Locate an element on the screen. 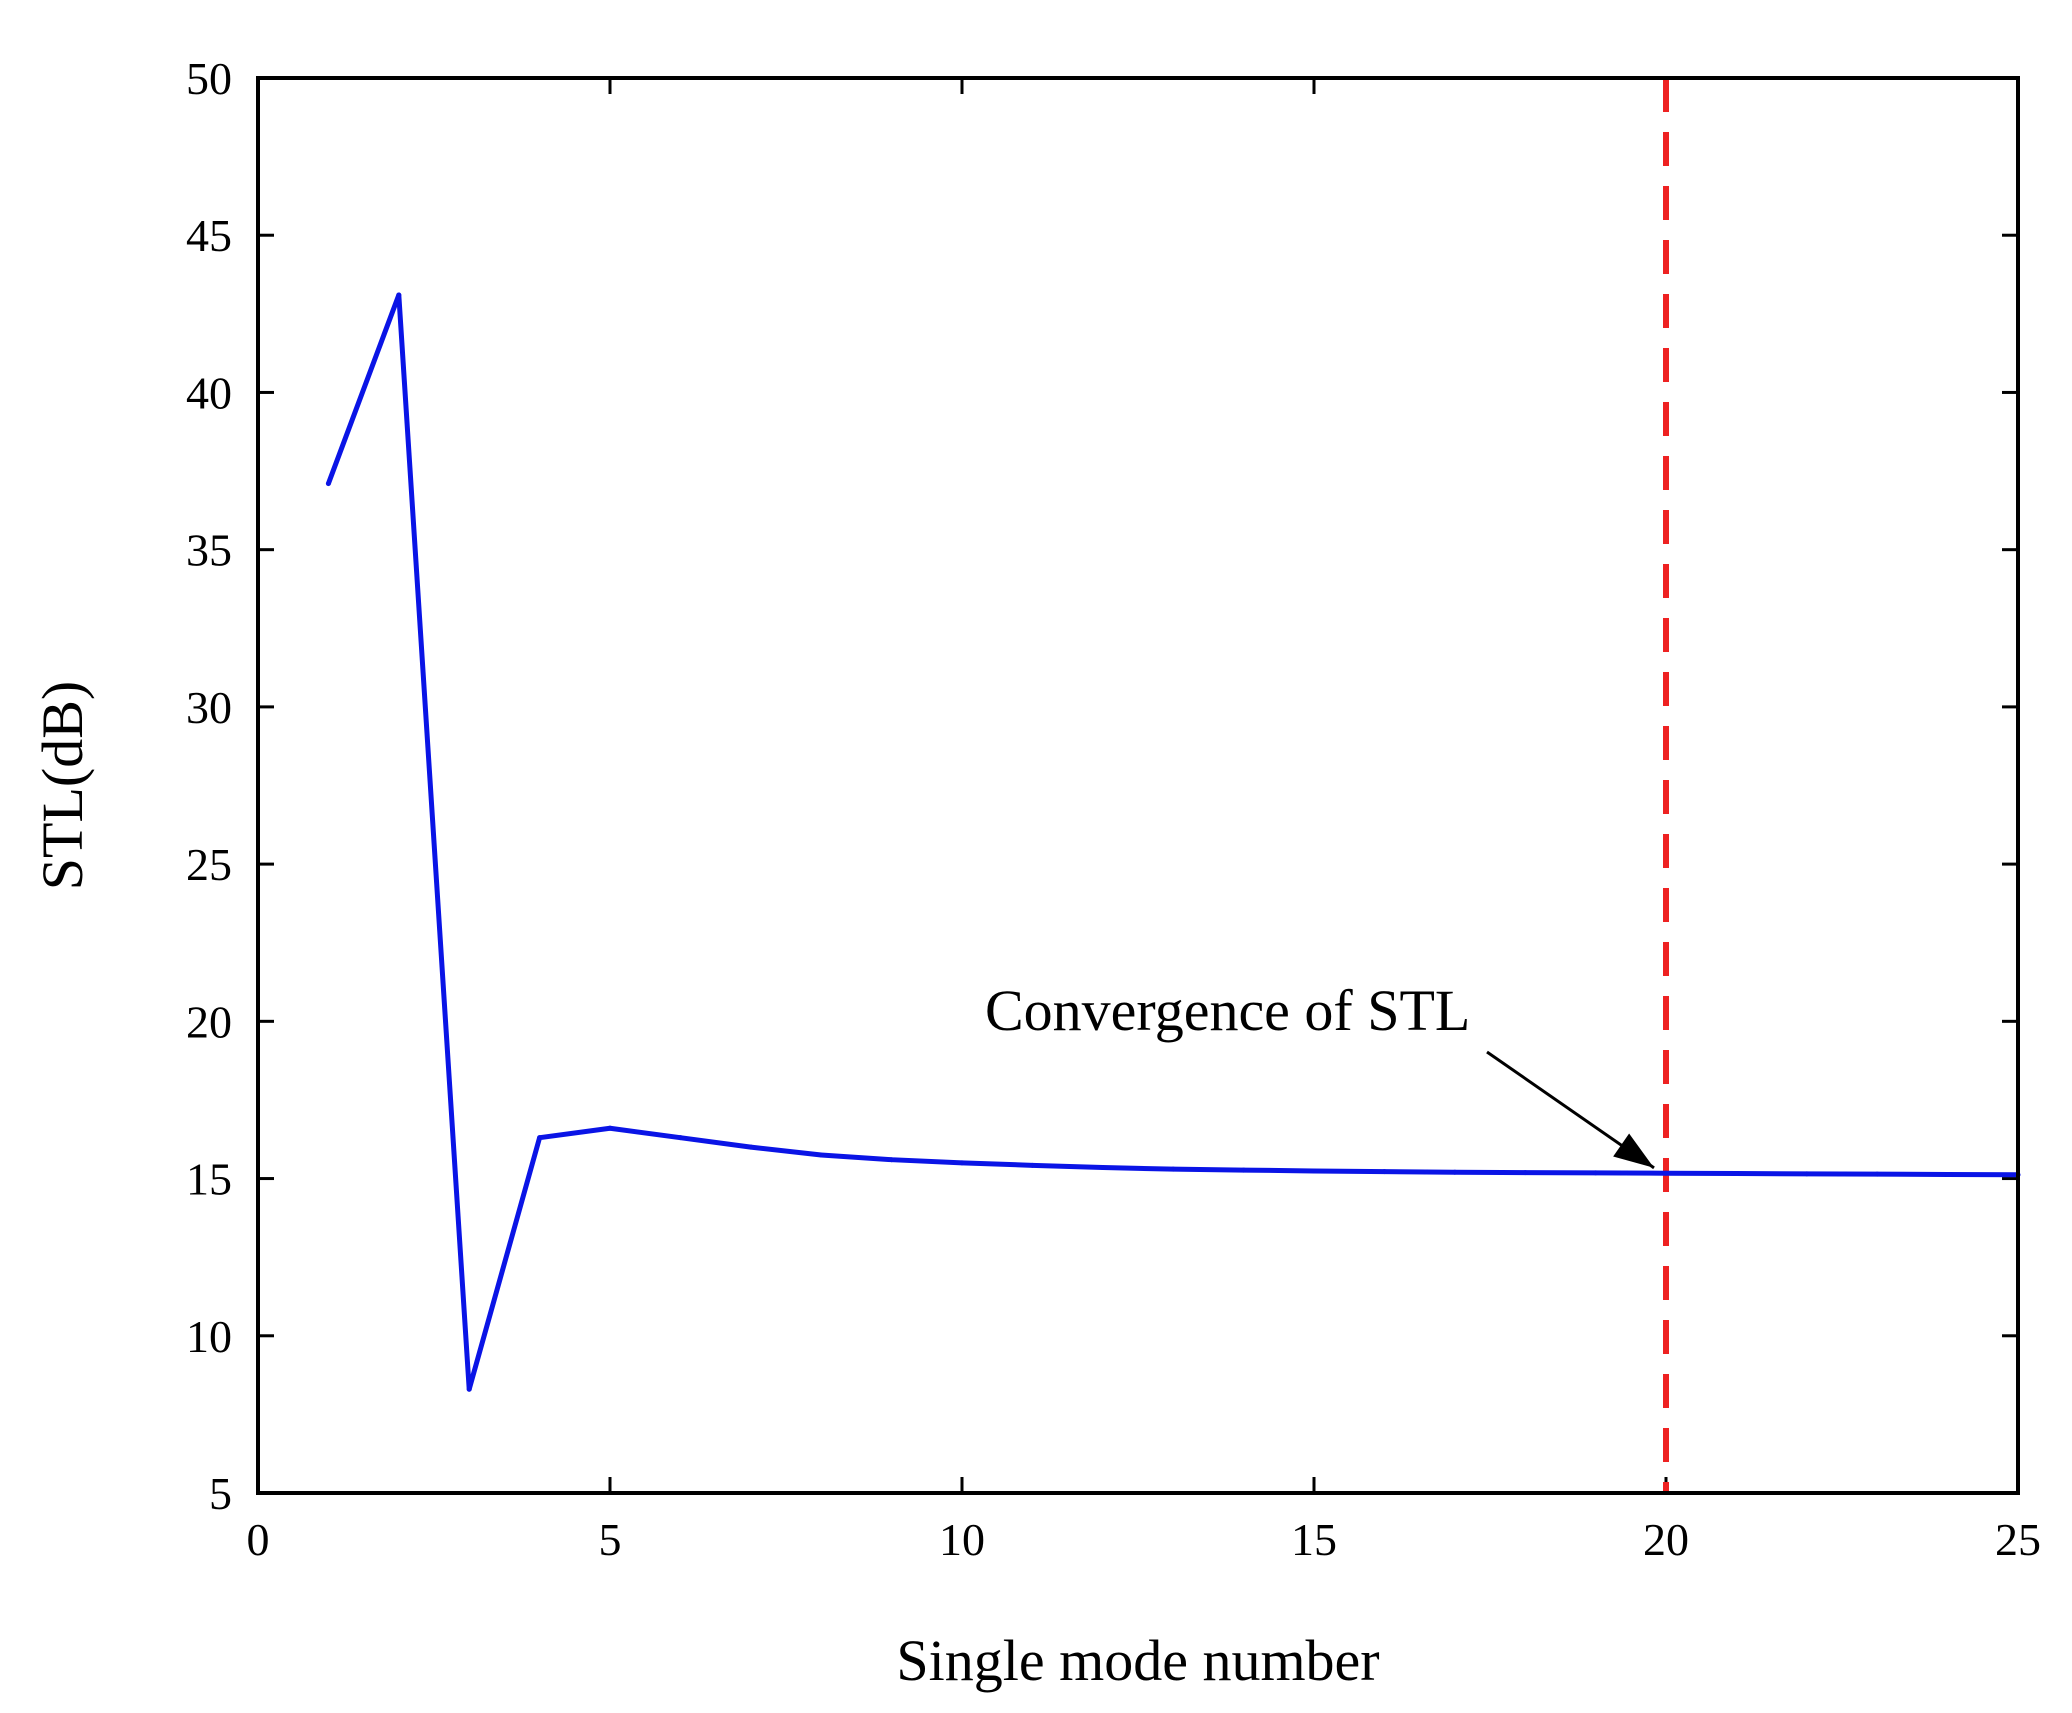 The width and height of the screenshot is (2072, 1713). y-tick-label-50: 50 is located at coordinates (209, 78).